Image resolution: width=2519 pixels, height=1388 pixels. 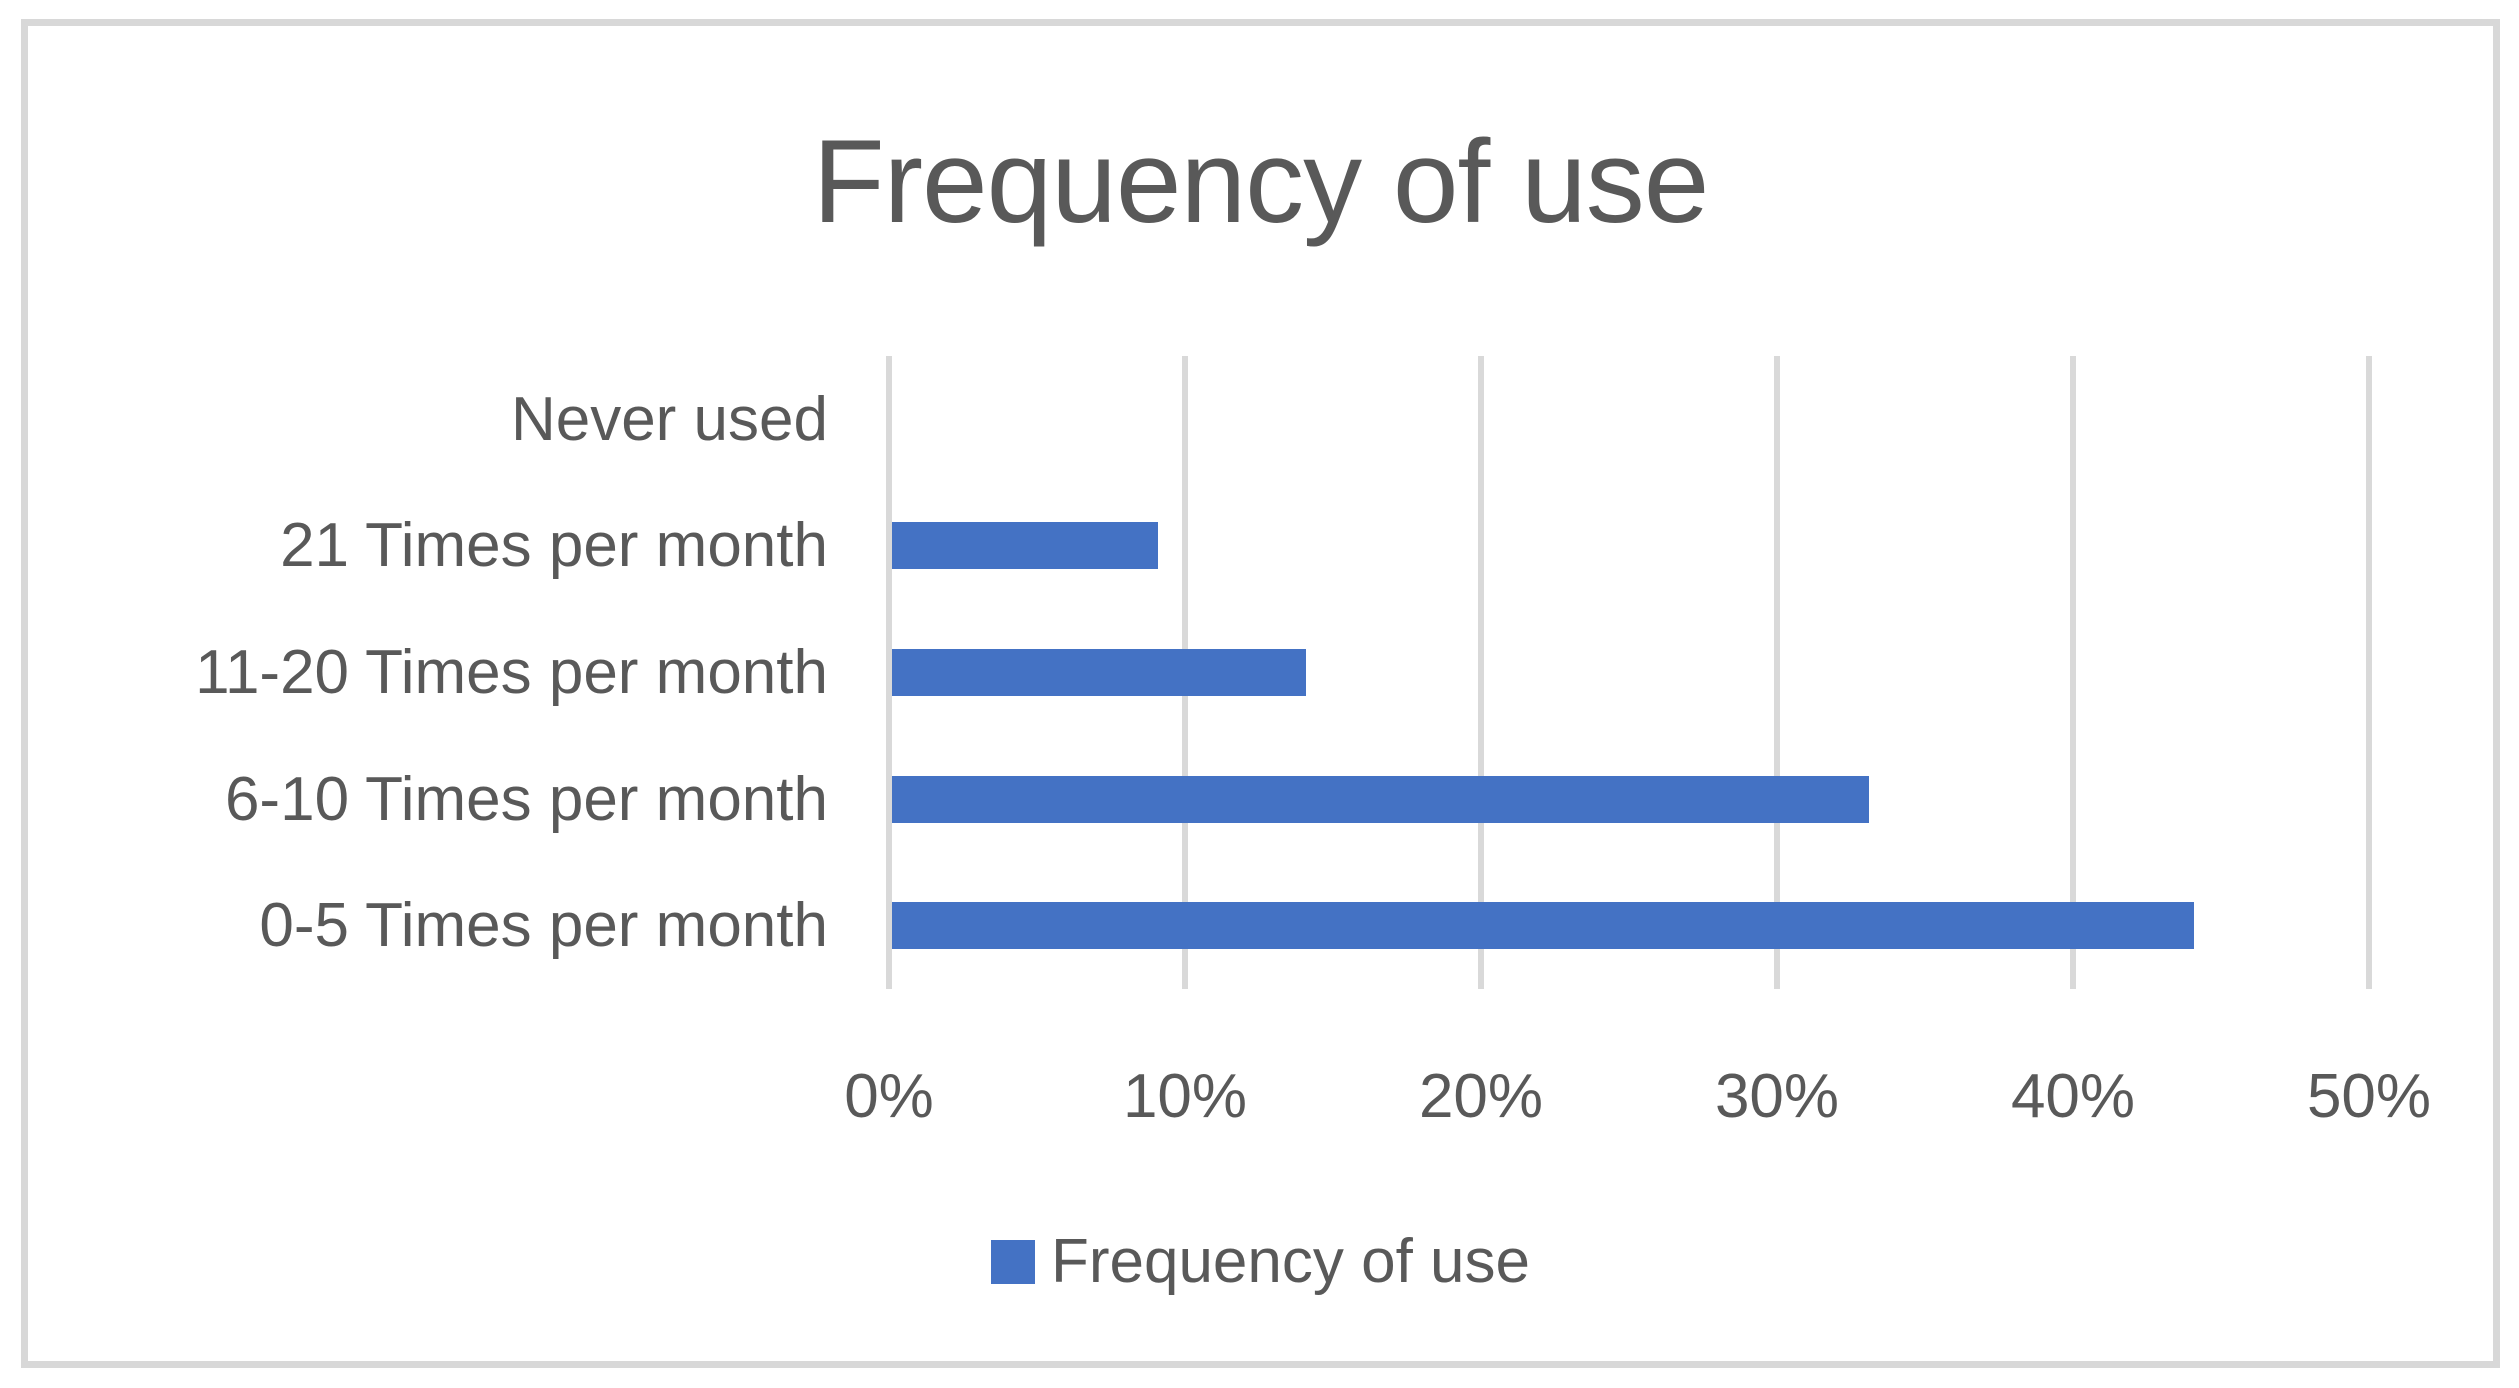 I want to click on category-label: 21 Times per month, so click(x=554, y=546).